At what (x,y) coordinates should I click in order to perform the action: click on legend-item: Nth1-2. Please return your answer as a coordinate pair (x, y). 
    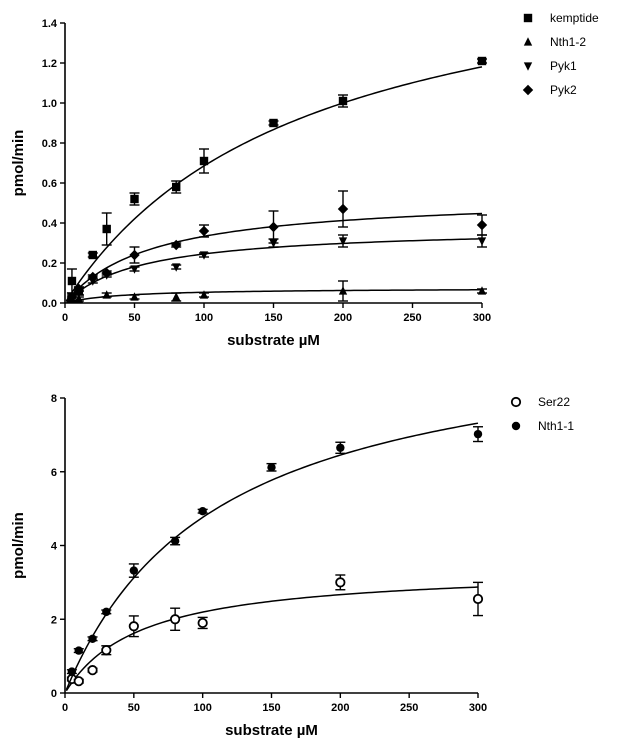
    Looking at the image, I should click on (554, 42).